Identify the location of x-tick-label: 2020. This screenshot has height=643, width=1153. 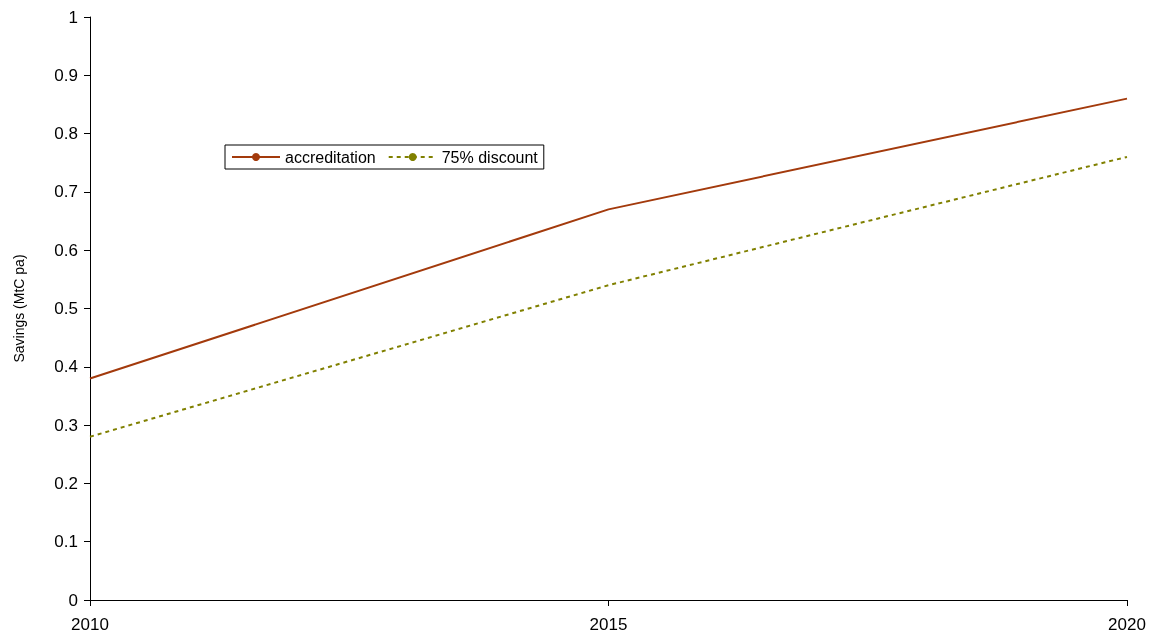
(1127, 624).